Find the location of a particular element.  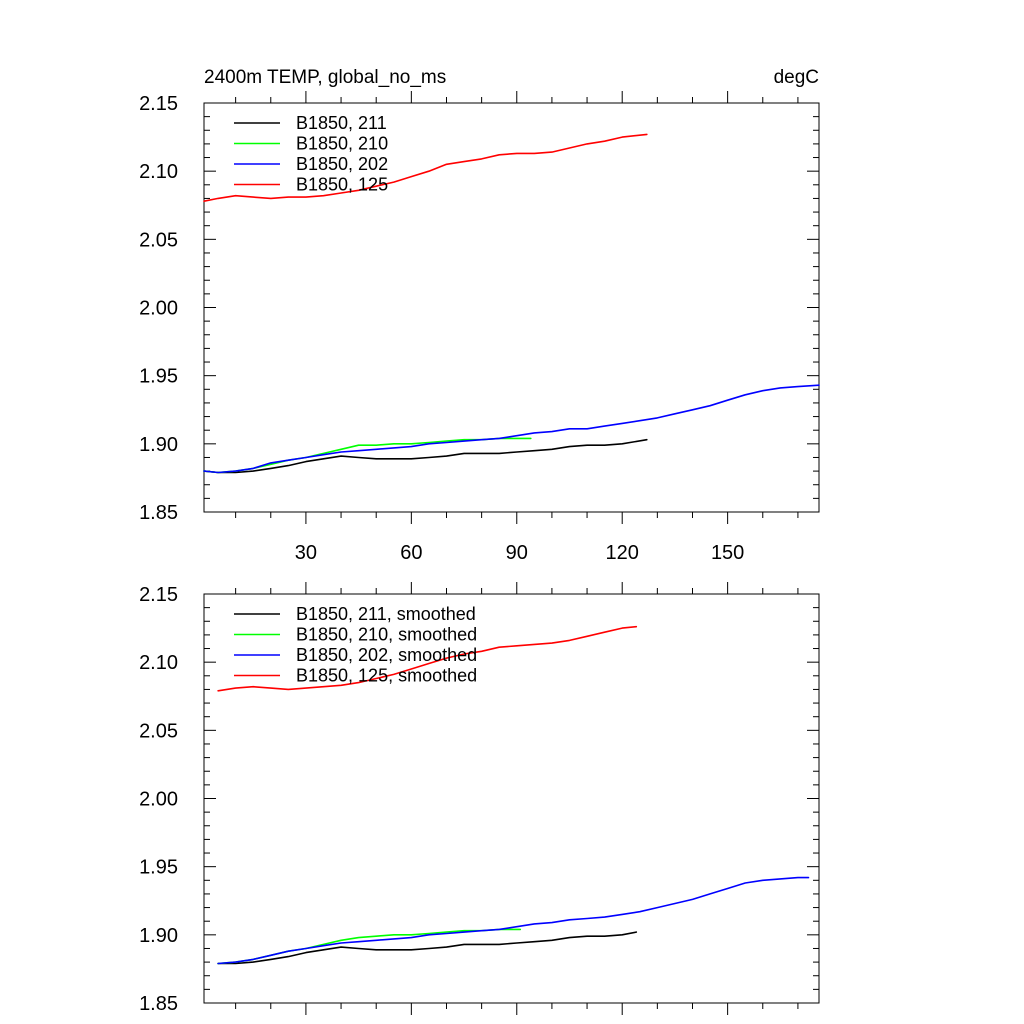

bottom-ytick-label: 2.00 is located at coordinates (158, 800).